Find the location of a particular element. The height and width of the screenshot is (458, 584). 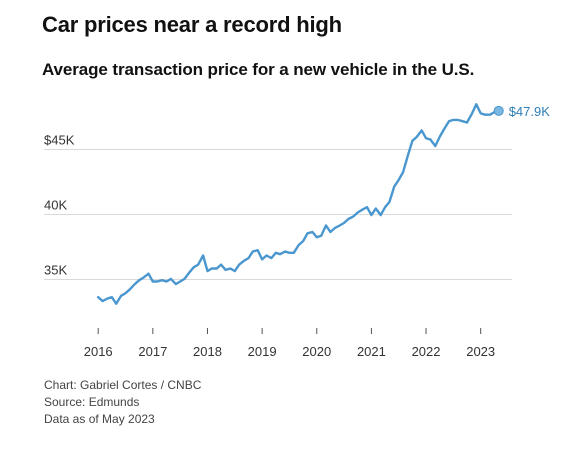

credit-line: Chart: Gabriel Cortes / CNBC is located at coordinates (123, 385).